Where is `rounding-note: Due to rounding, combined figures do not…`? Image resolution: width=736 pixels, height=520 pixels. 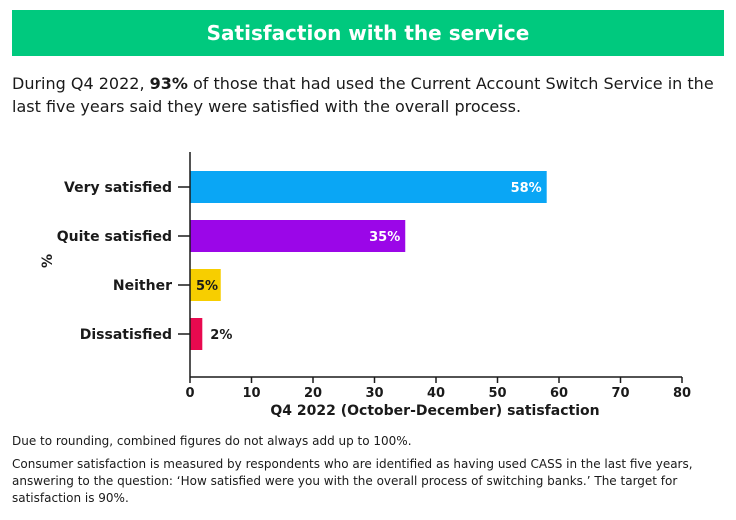
rounding-note: Due to rounding, combined figures do not… is located at coordinates (212, 441).